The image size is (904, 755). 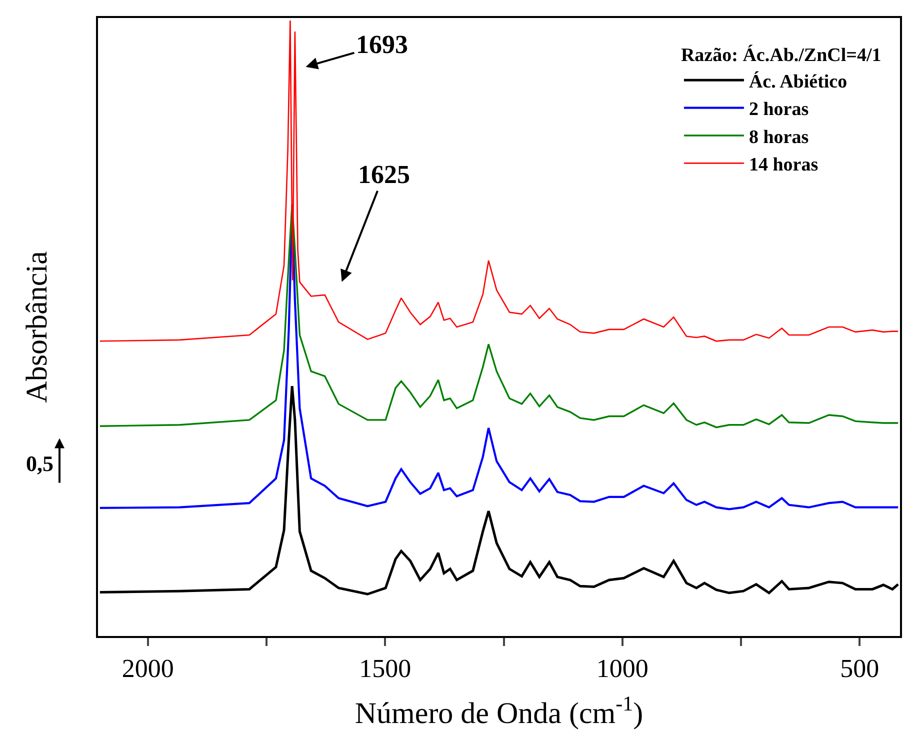 What do you see at coordinates (385, 669) in the screenshot?
I see `x-tick-label: 1500` at bounding box center [385, 669].